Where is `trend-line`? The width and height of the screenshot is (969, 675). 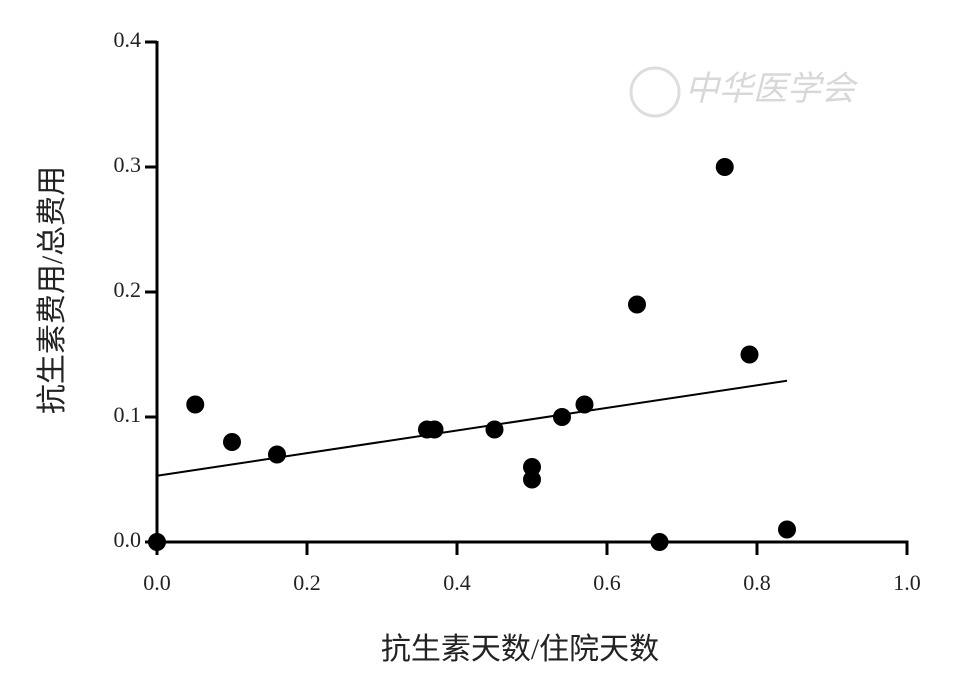 trend-line is located at coordinates (472, 428).